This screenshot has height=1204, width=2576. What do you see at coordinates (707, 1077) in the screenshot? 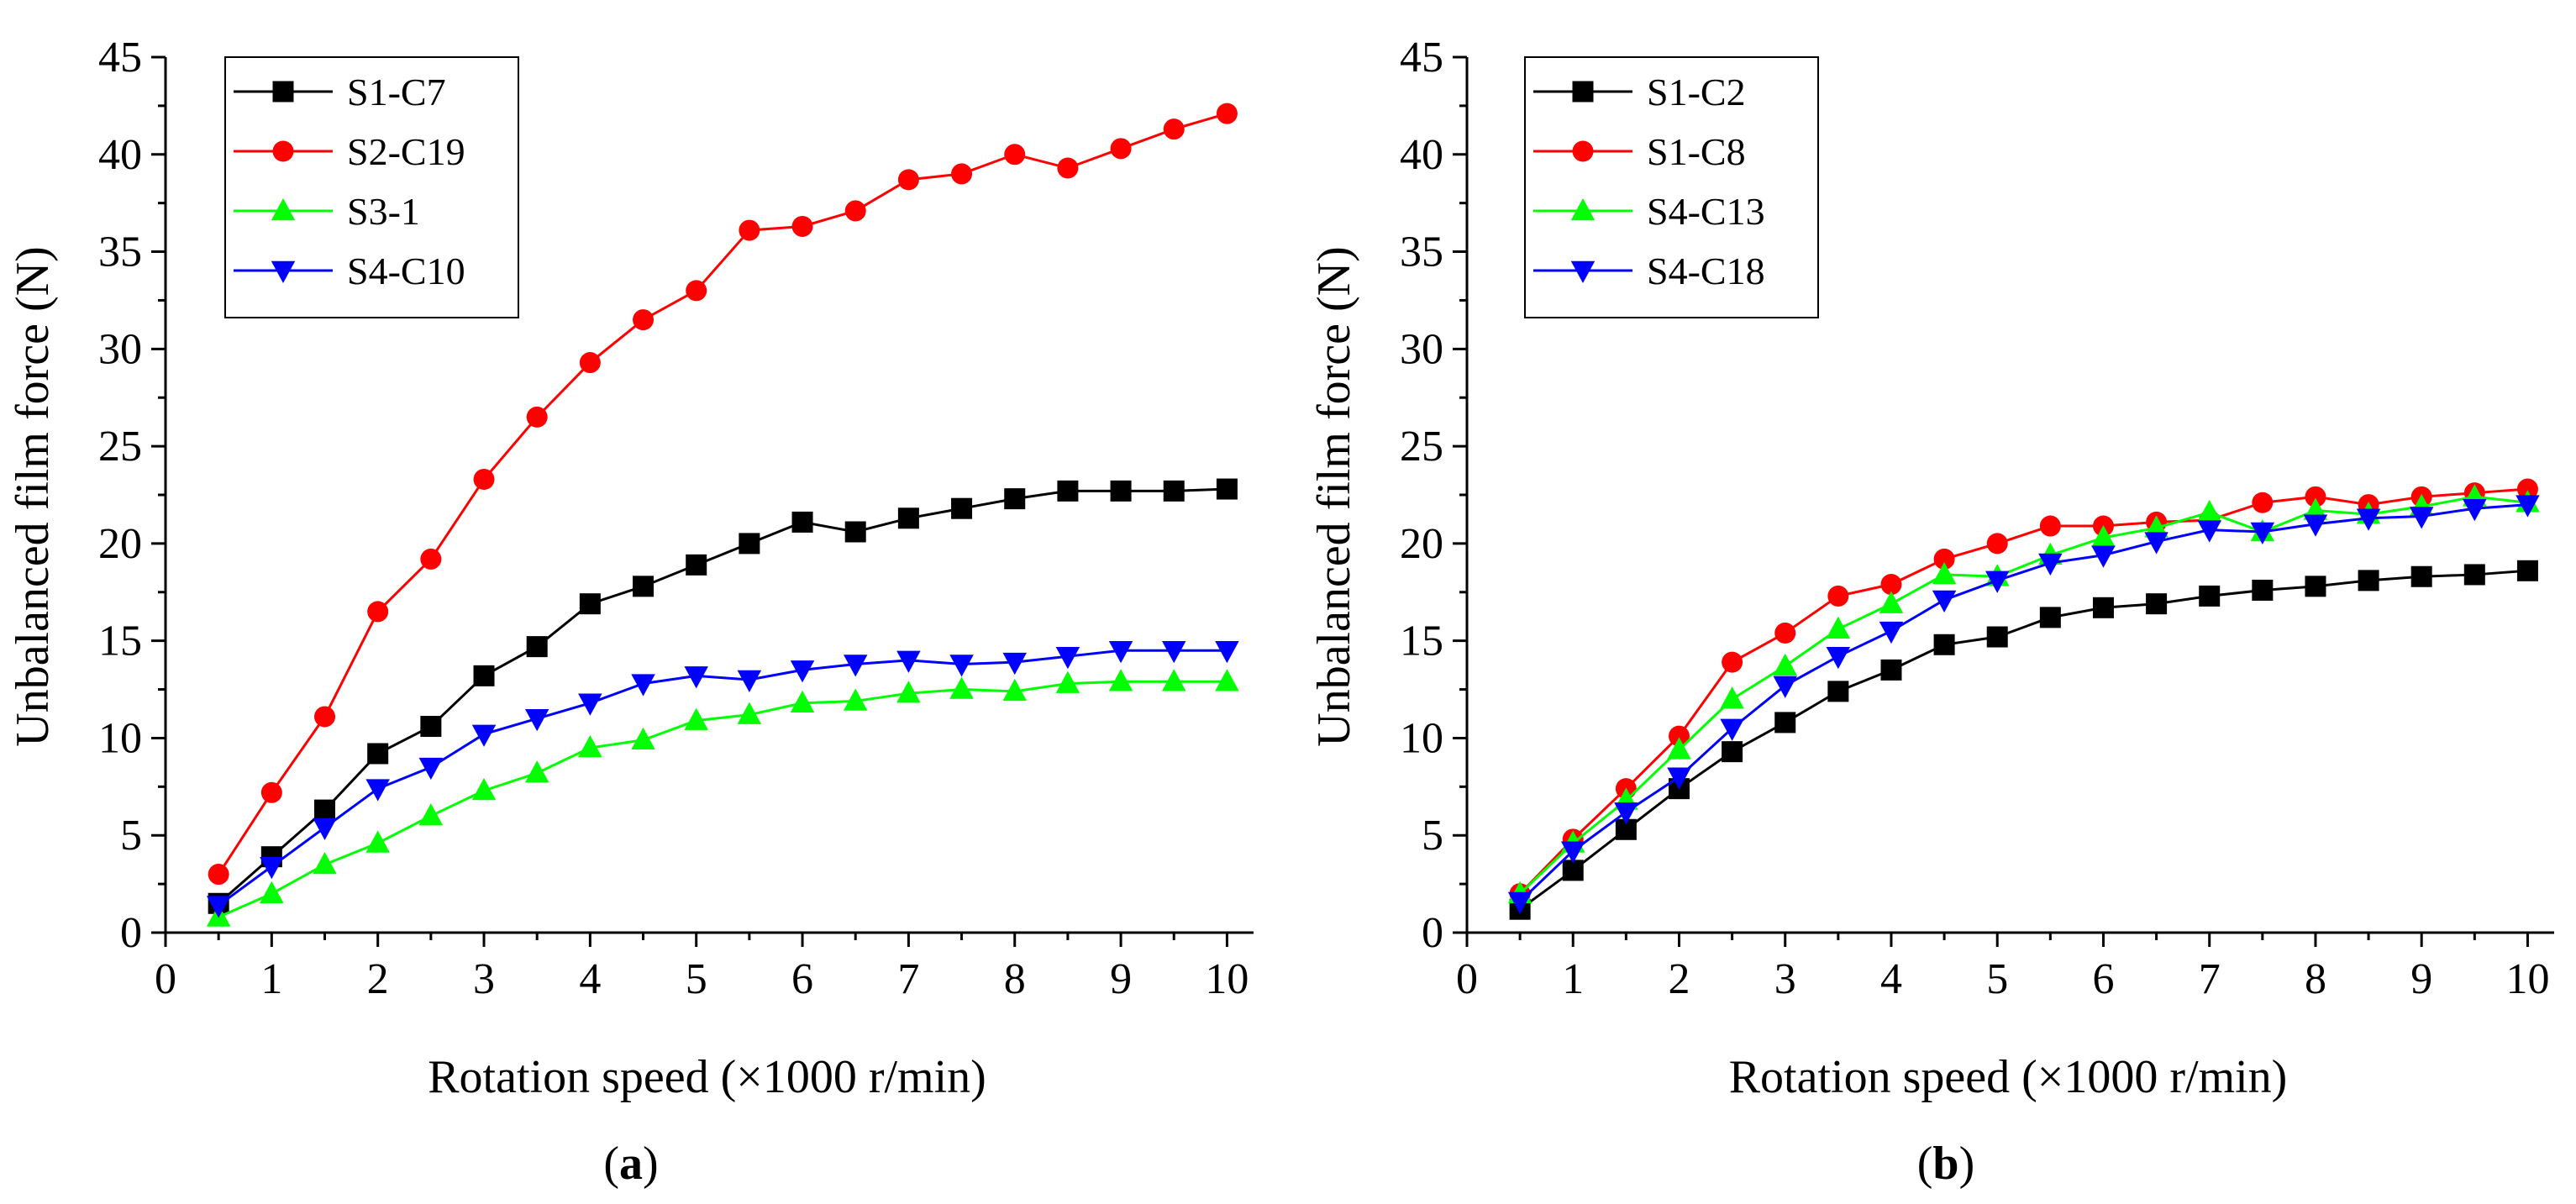
I see `x-axis-label: Rotation speed (×1000 r/min)` at bounding box center [707, 1077].